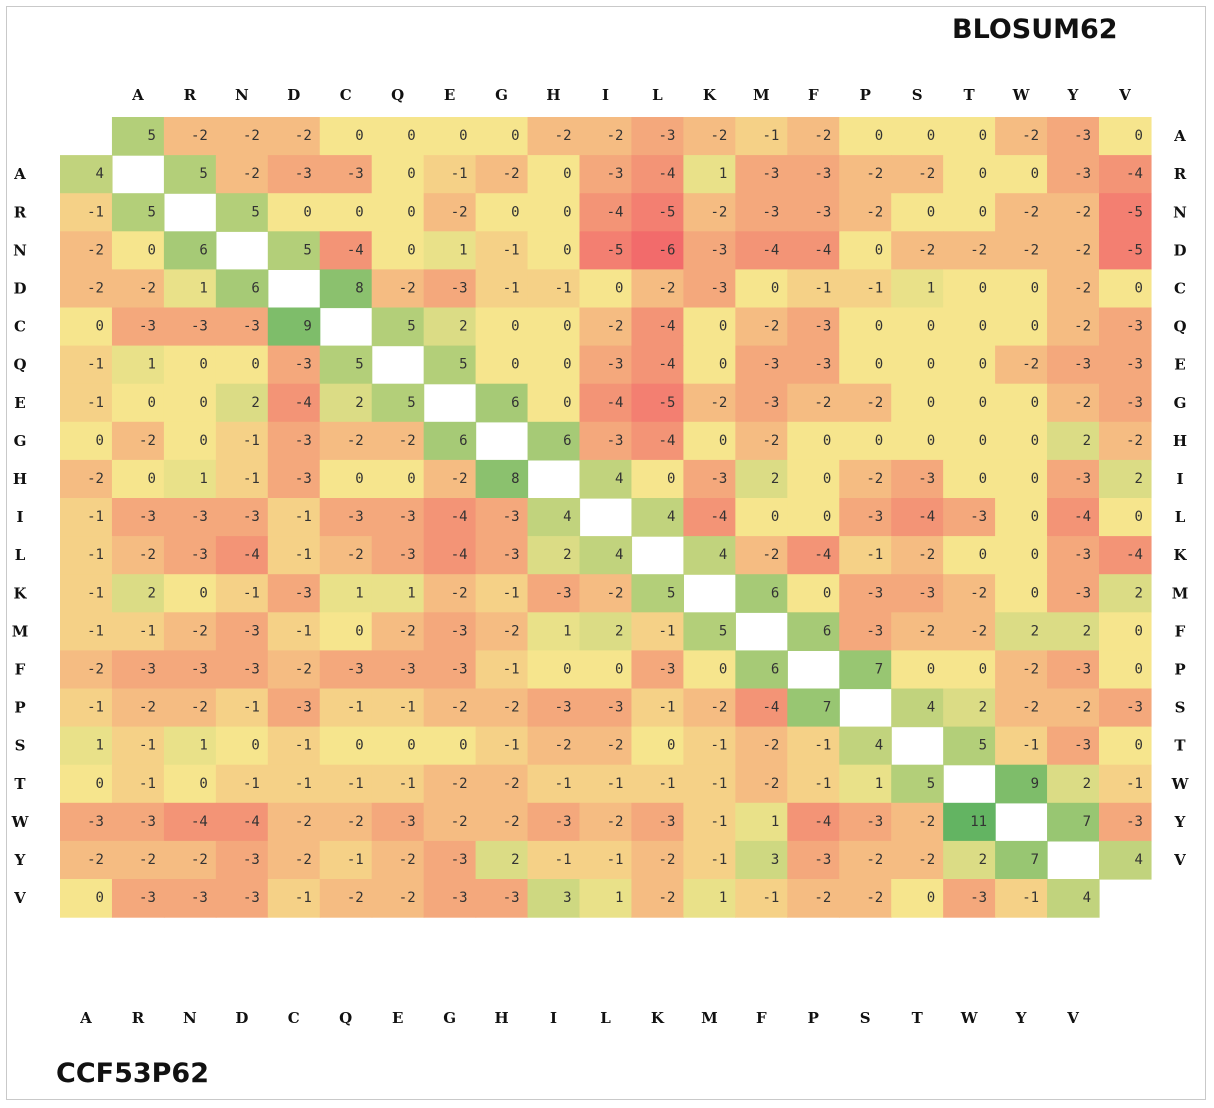  I want to click on top-axis-label: I, so click(605, 95).